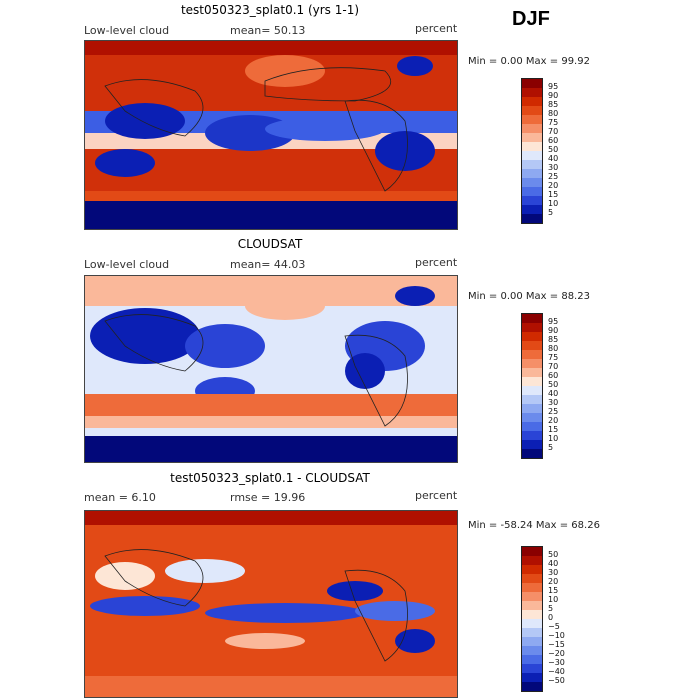  Describe the element at coordinates (271, 604) in the screenshot. I see `panel3-field` at that location.